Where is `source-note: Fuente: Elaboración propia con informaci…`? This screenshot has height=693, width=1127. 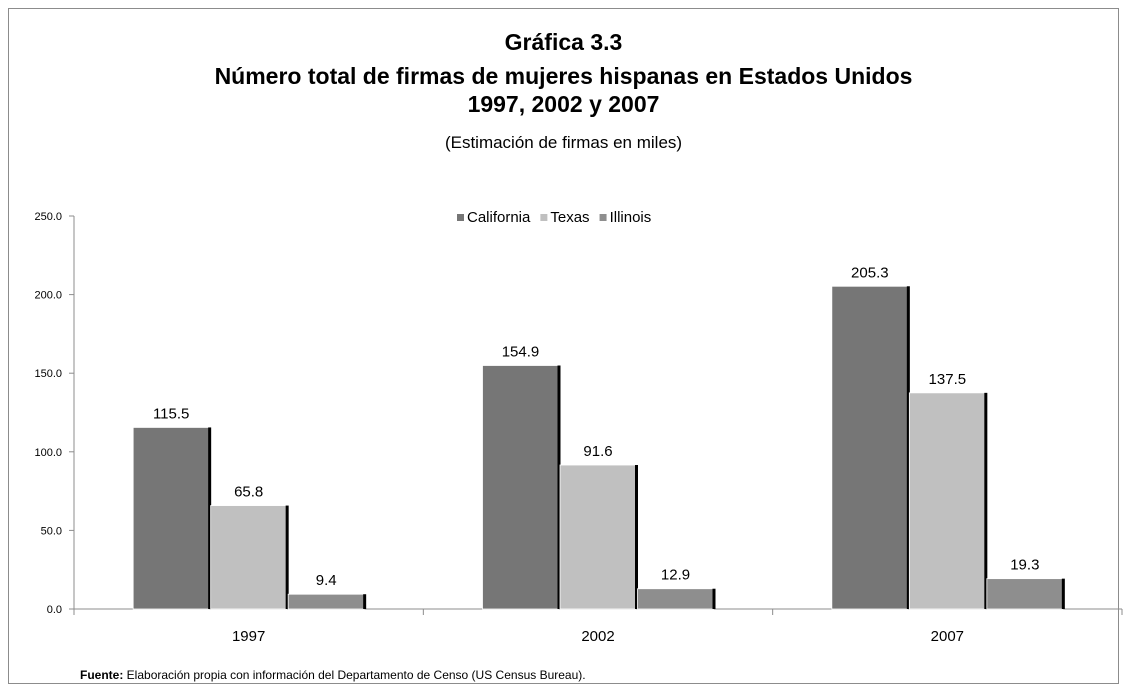
source-note: Fuente: Elaboración propia con informaci… is located at coordinates (333, 675).